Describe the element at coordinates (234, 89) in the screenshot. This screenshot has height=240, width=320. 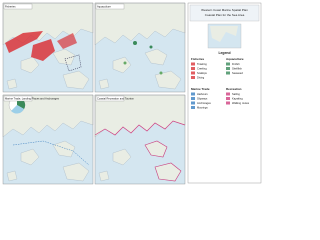
I see `legend-heading: Recreation` at that location.